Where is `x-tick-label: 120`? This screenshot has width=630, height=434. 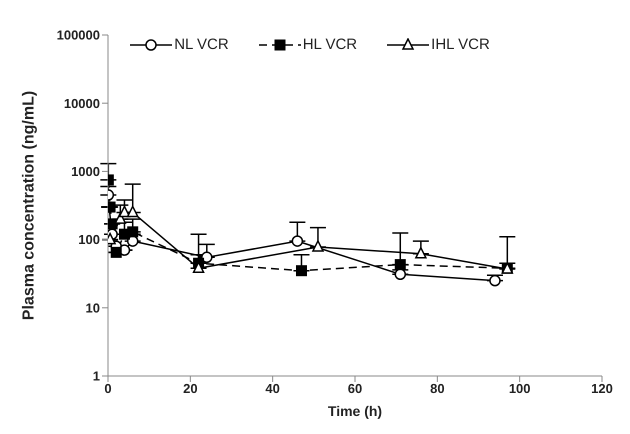
x-tick-label: 120 is located at coordinates (602, 388).